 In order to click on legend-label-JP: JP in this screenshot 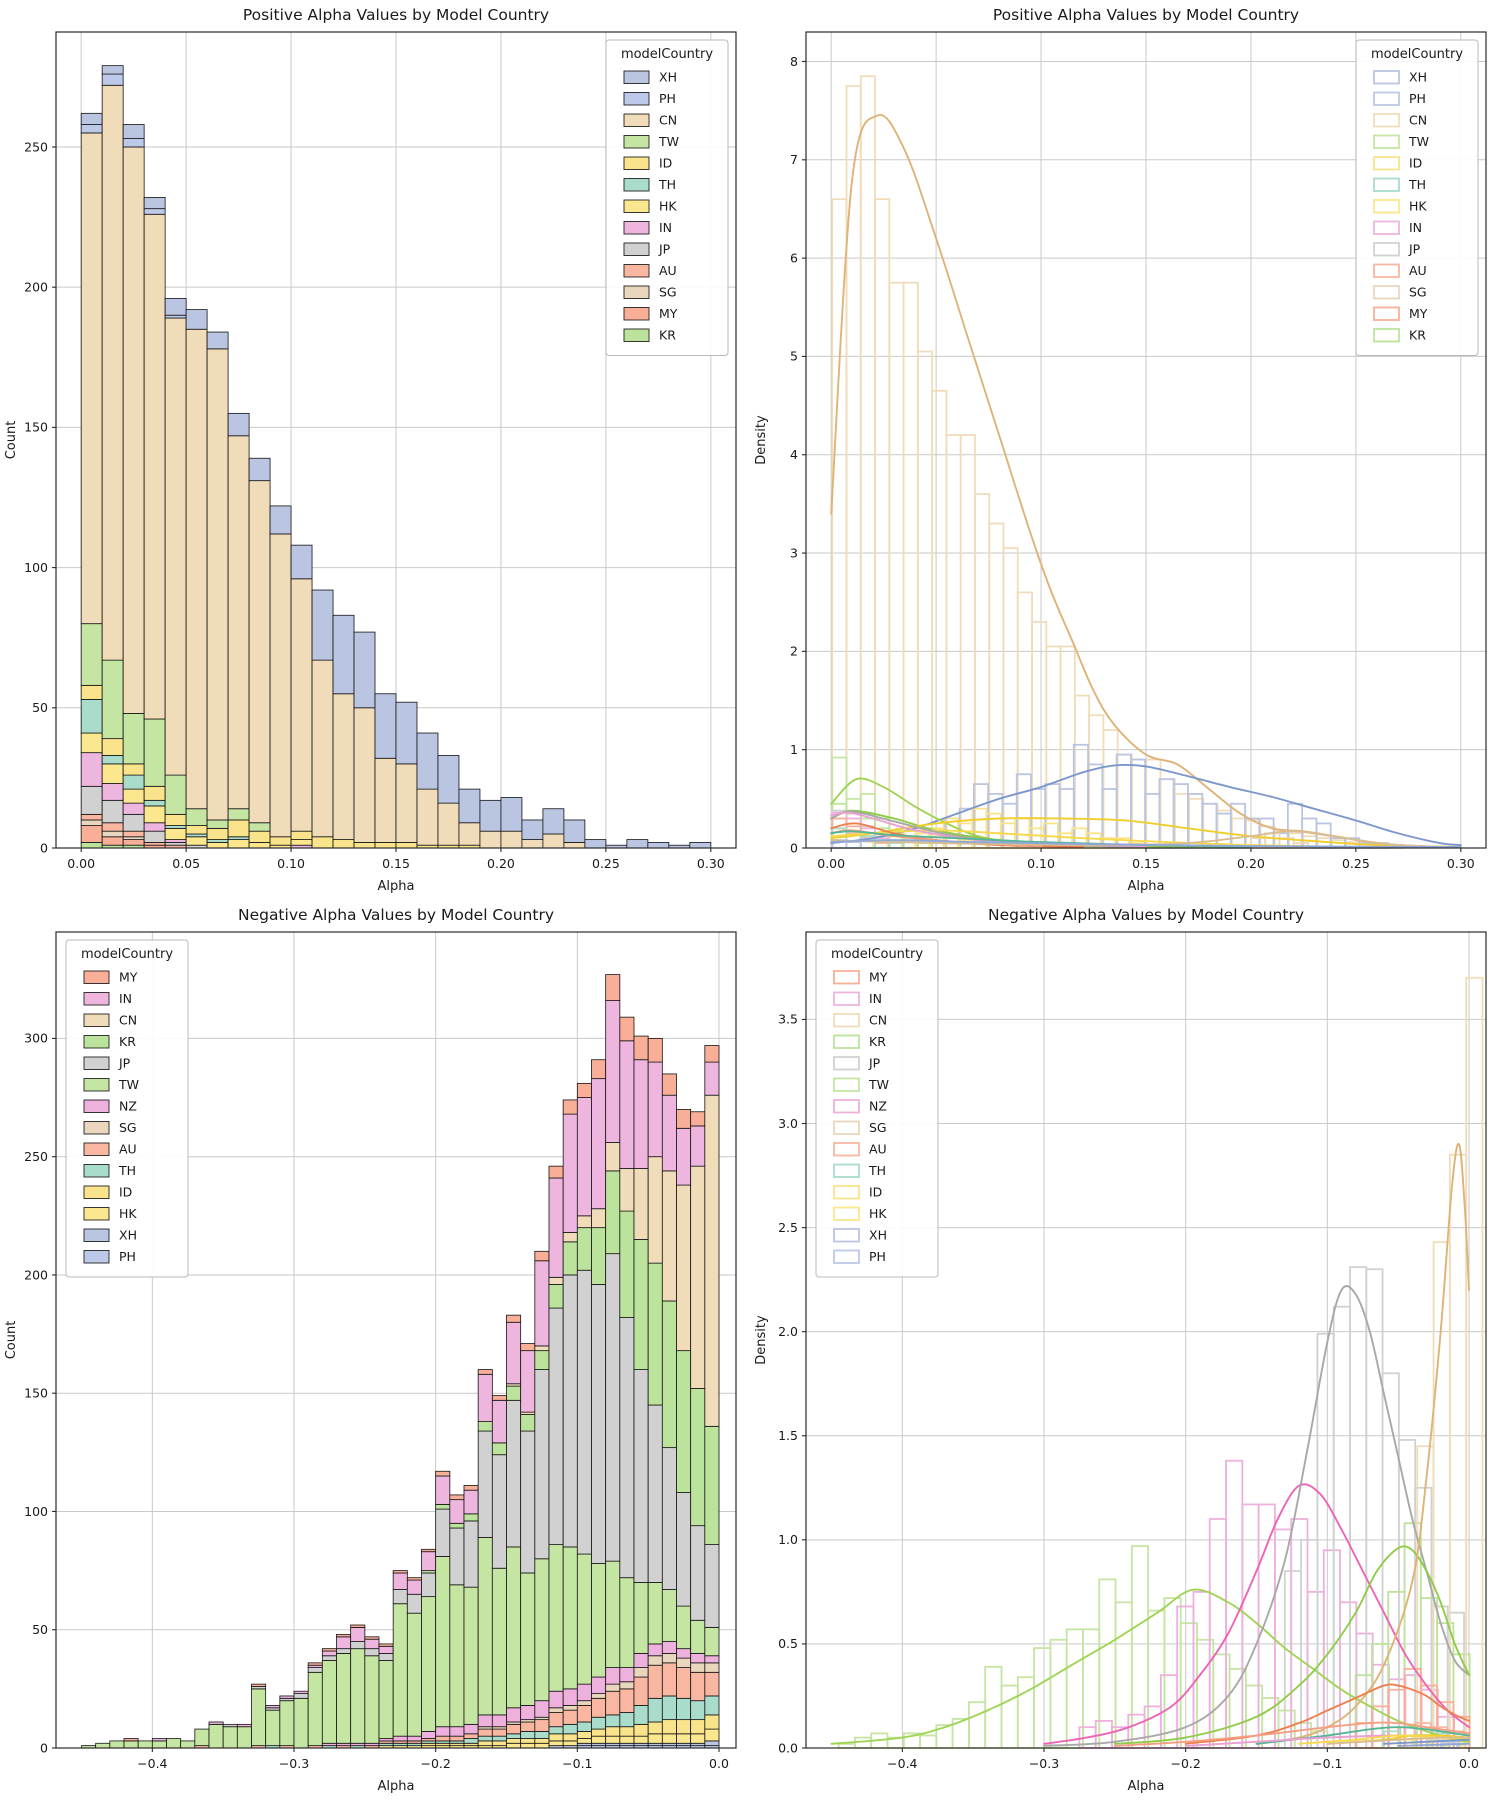, I will do `click(124, 1063)`.